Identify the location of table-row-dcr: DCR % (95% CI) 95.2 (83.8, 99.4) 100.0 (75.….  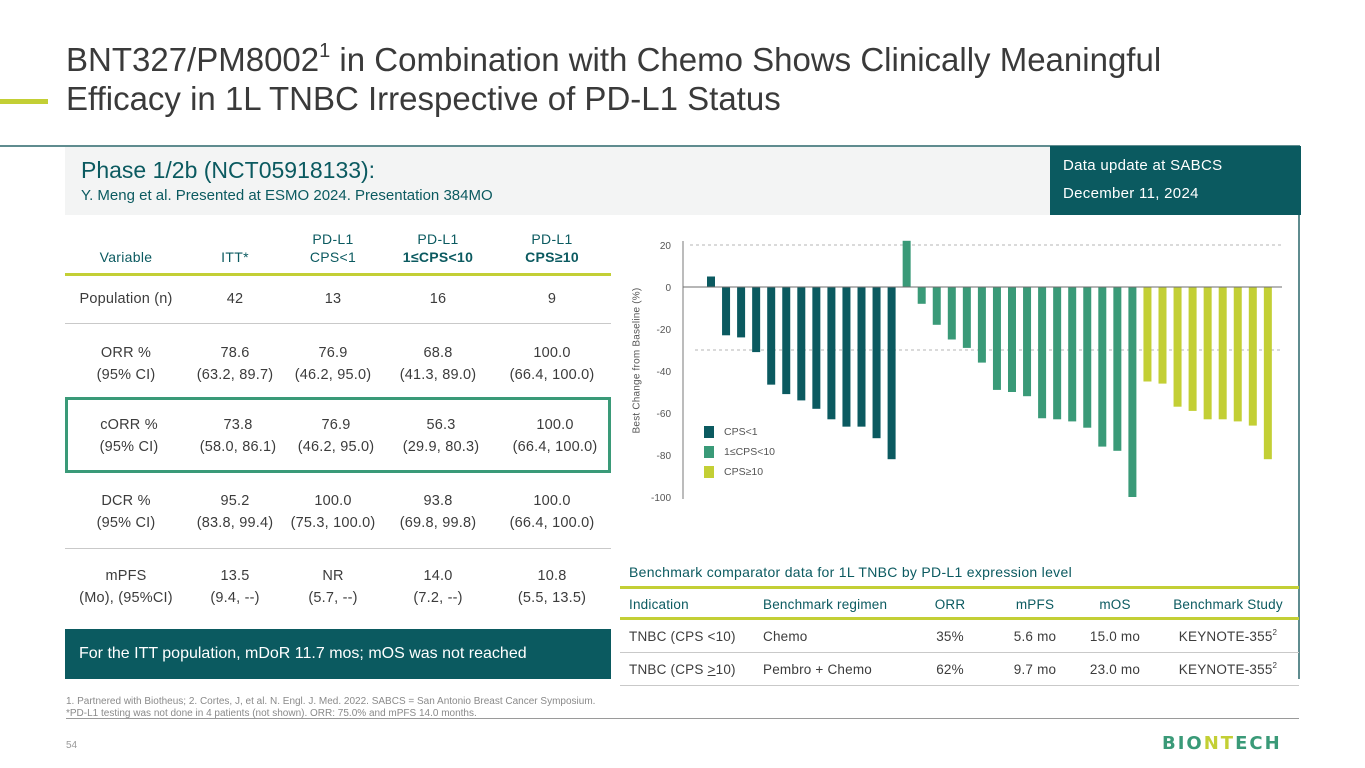
(338, 511).